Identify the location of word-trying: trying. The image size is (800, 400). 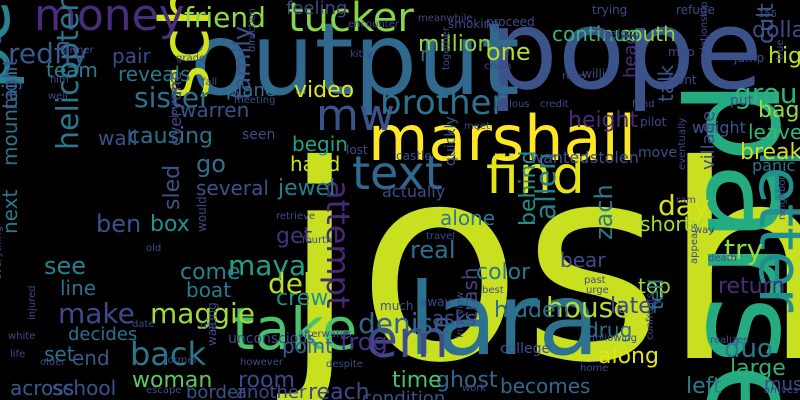
(610, 10).